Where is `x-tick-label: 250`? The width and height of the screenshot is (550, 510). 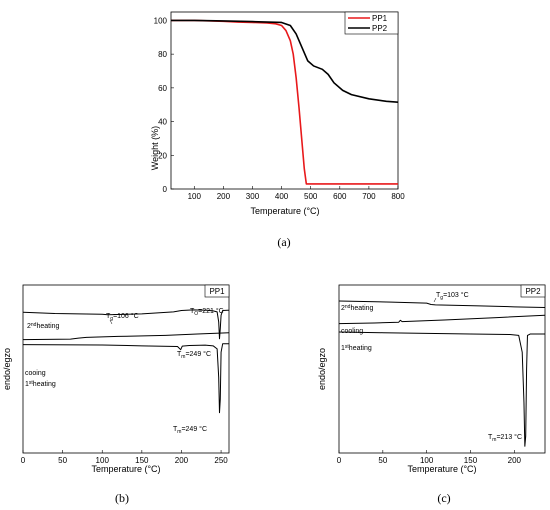
x-tick-label: 250 is located at coordinates (221, 460).